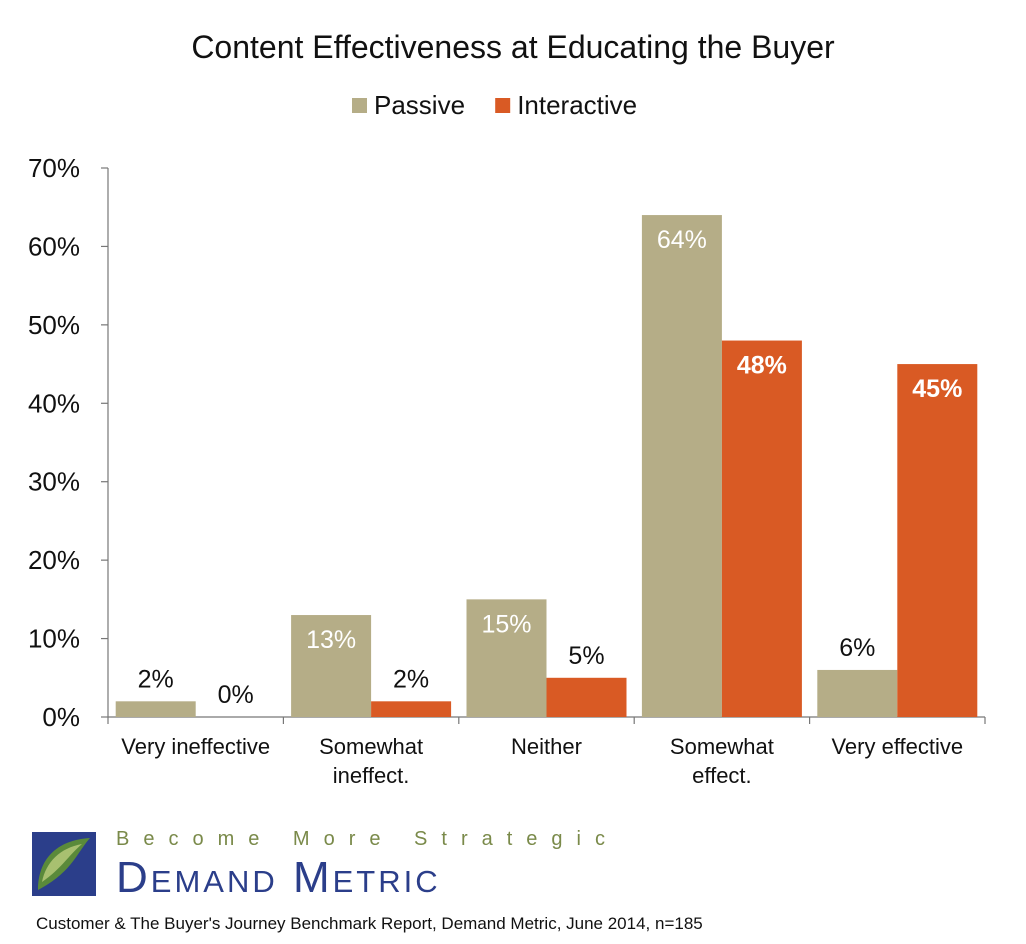  What do you see at coordinates (546, 746) in the screenshot?
I see `x-category-label: Neither` at bounding box center [546, 746].